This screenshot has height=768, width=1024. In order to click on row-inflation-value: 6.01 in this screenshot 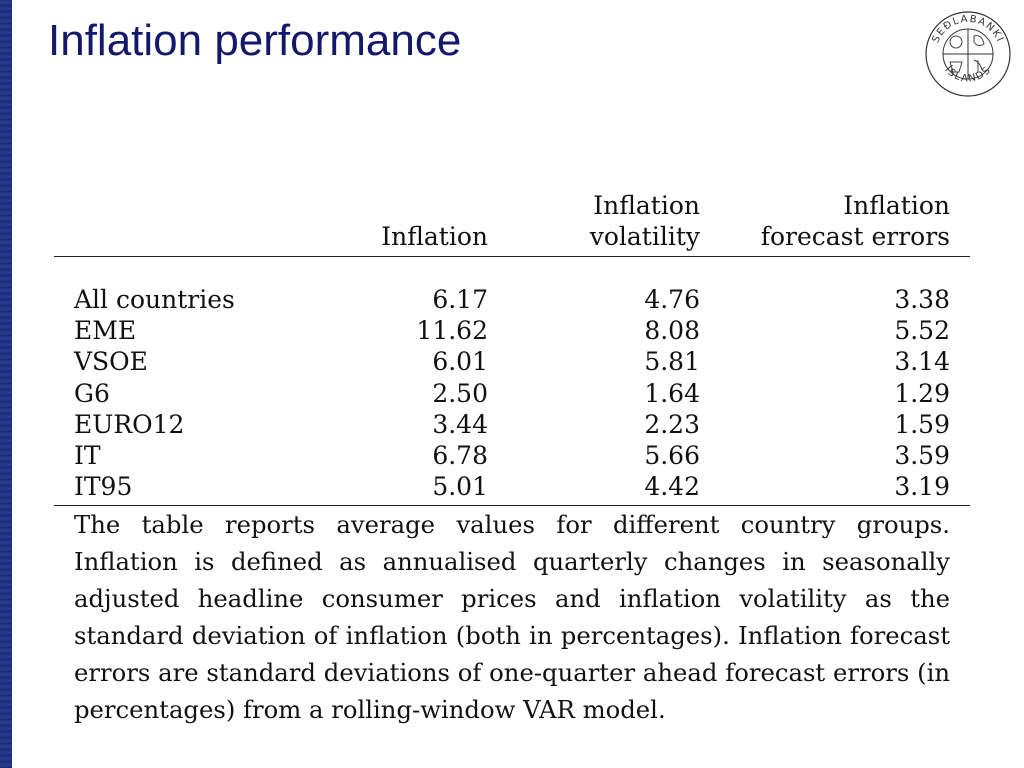, I will do `click(460, 362)`.